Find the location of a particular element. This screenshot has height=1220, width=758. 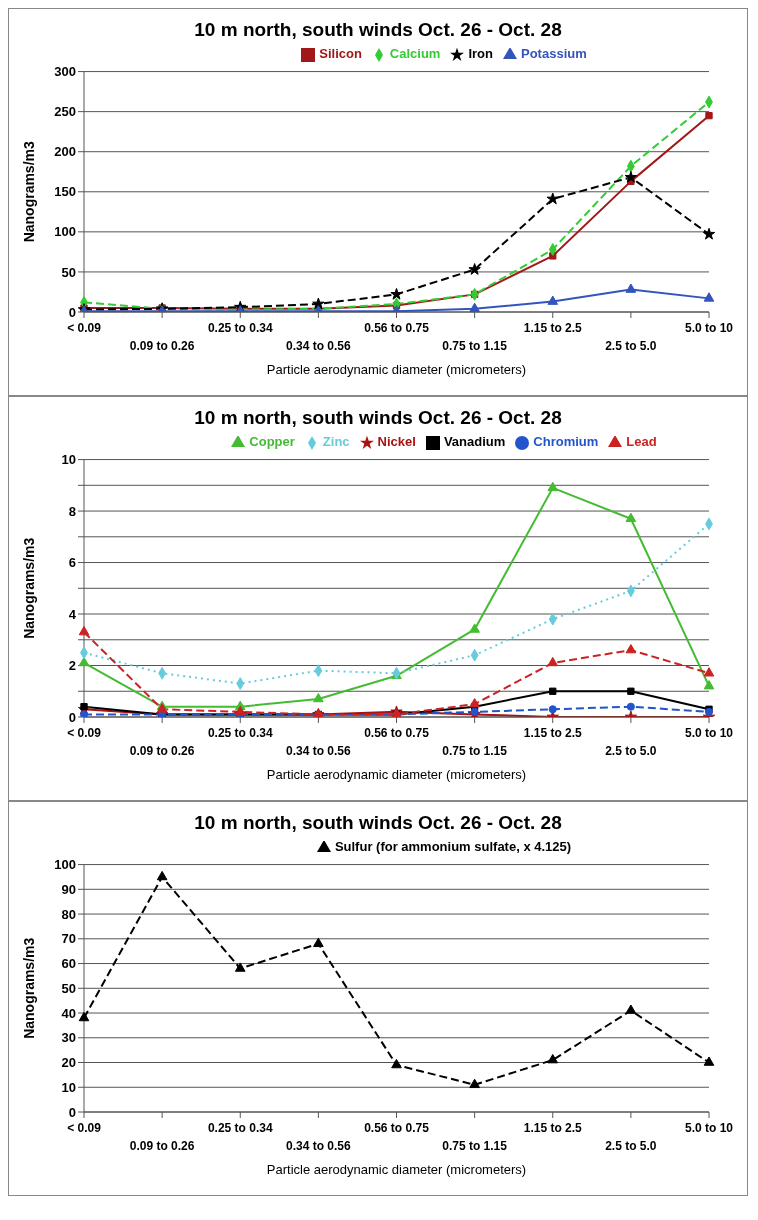

legend-label: Copper is located at coordinates (272, 441).